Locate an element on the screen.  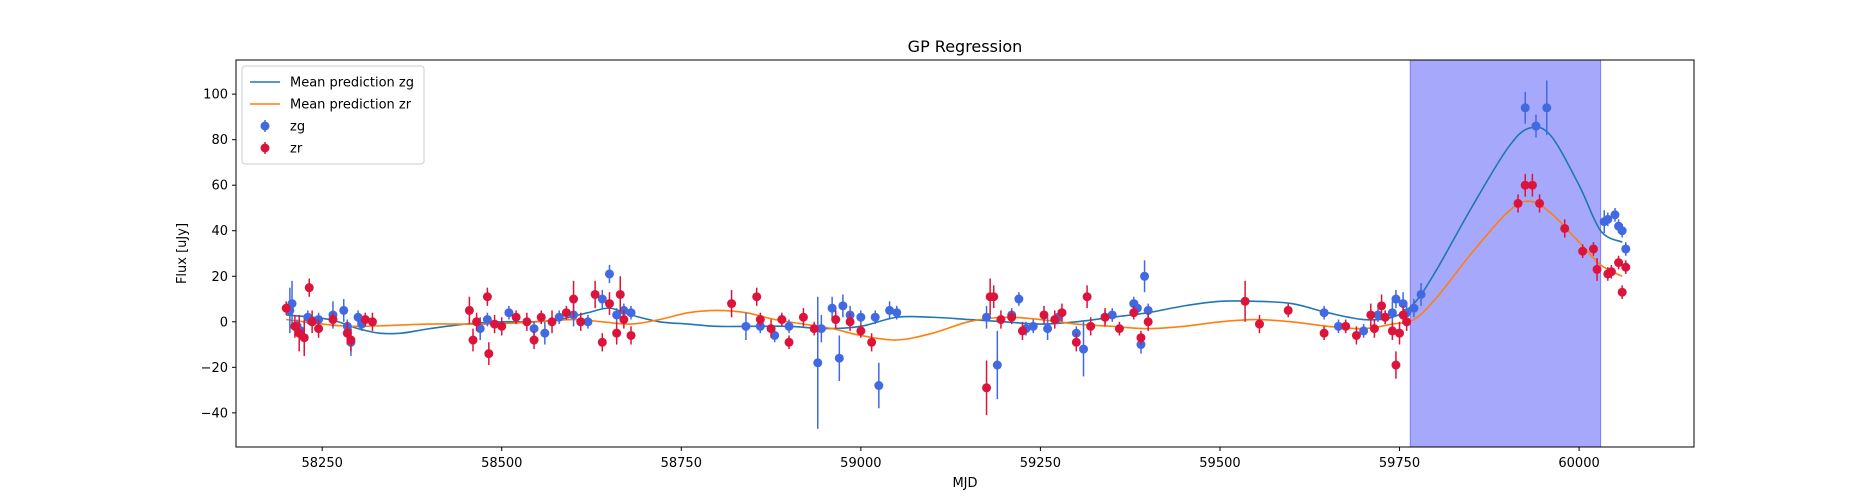
x-axis-label: MJD is located at coordinates (964, 483).